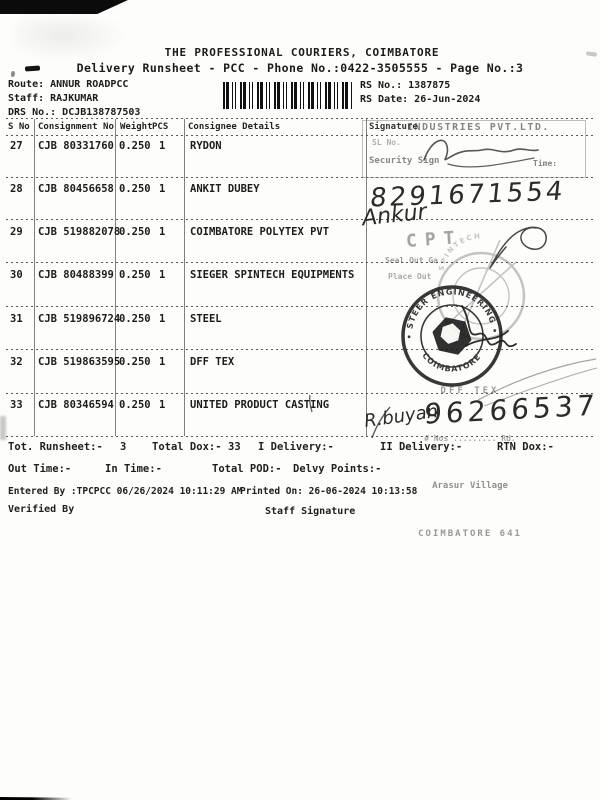 This screenshot has height=800, width=600. I want to click on col-header-sno: S No, so click(19, 127).